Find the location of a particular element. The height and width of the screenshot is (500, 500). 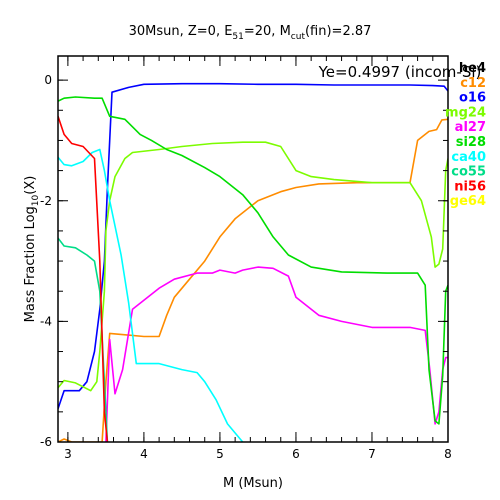

y-tick-label: -4 is located at coordinates (46, 321).